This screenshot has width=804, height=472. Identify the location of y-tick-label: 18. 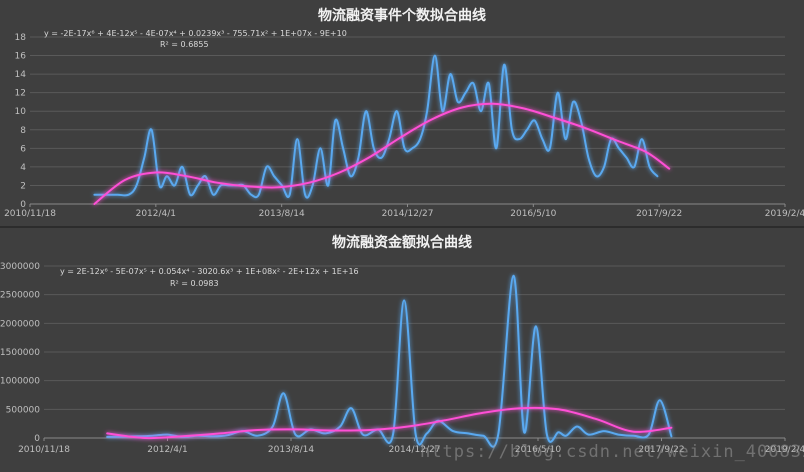
(21, 38).